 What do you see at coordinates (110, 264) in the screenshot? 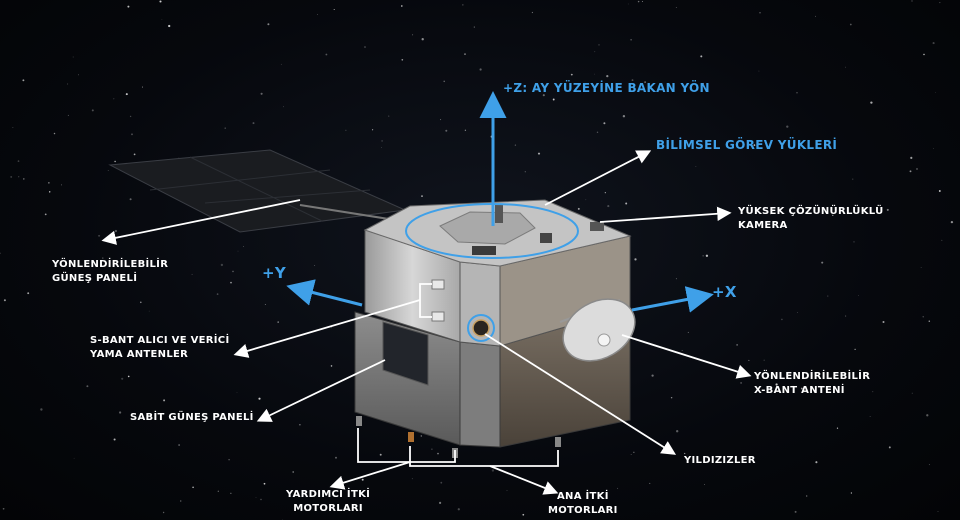
I see `solar-panel-label-line1: YÖNLENDİRİLEBİLİR` at bounding box center [110, 264].